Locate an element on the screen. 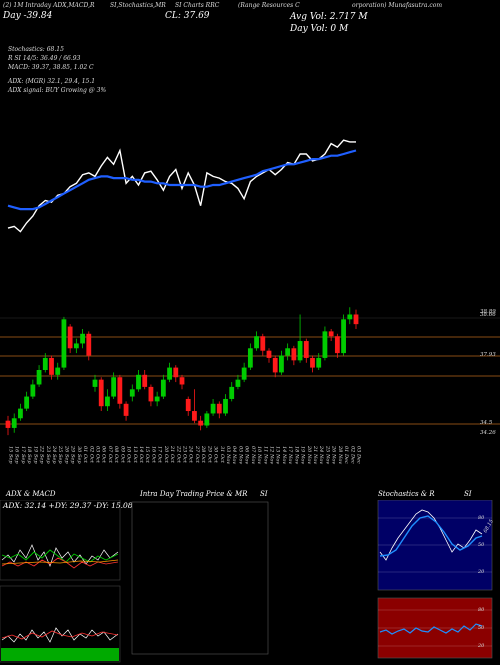 The image size is (500, 665). date-tick-label: 07 Oct is located at coordinates (110, 455).